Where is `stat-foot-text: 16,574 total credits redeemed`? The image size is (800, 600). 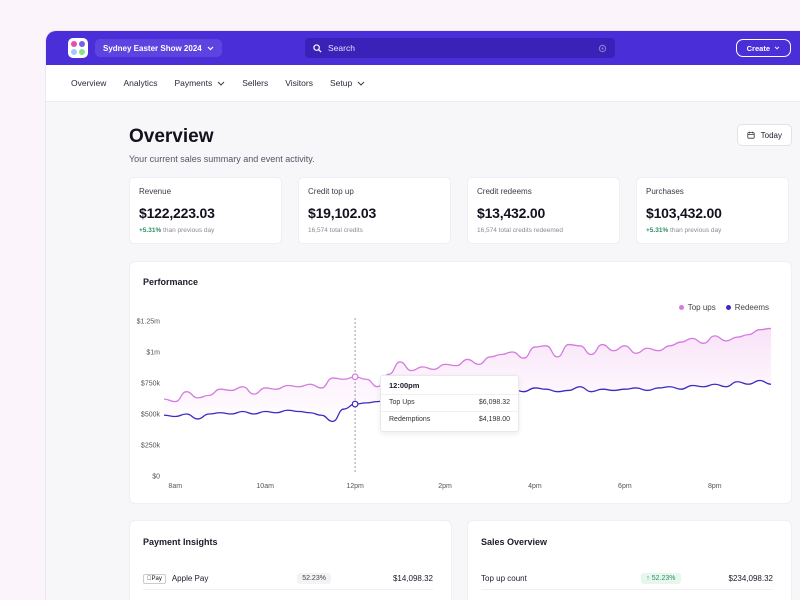 stat-foot-text: 16,574 total credits redeemed is located at coordinates (520, 230).